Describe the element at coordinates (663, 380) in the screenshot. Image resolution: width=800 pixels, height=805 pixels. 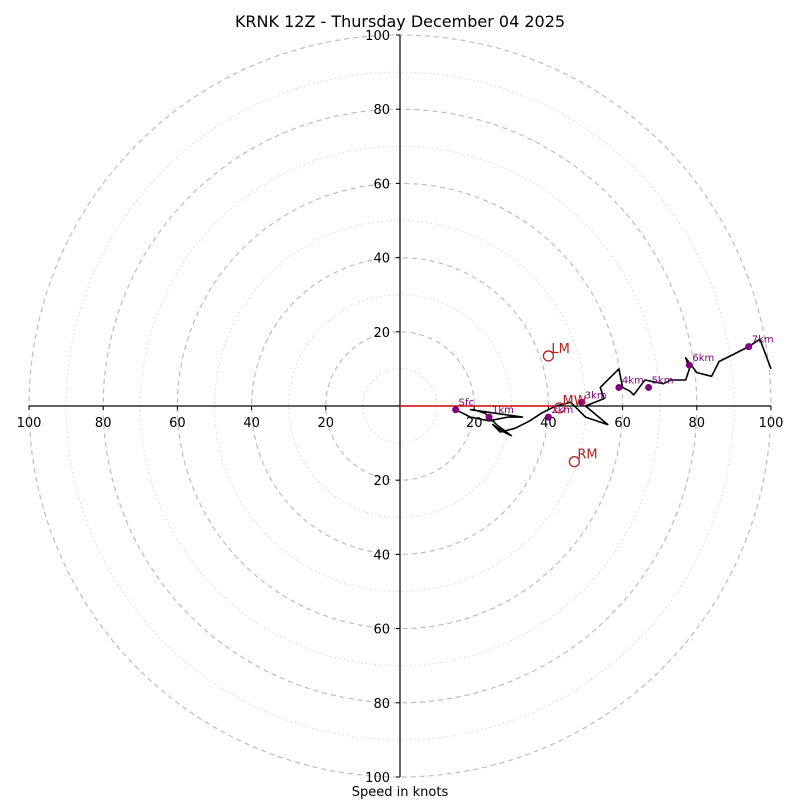
I see `height-marker-label: 5km` at that location.